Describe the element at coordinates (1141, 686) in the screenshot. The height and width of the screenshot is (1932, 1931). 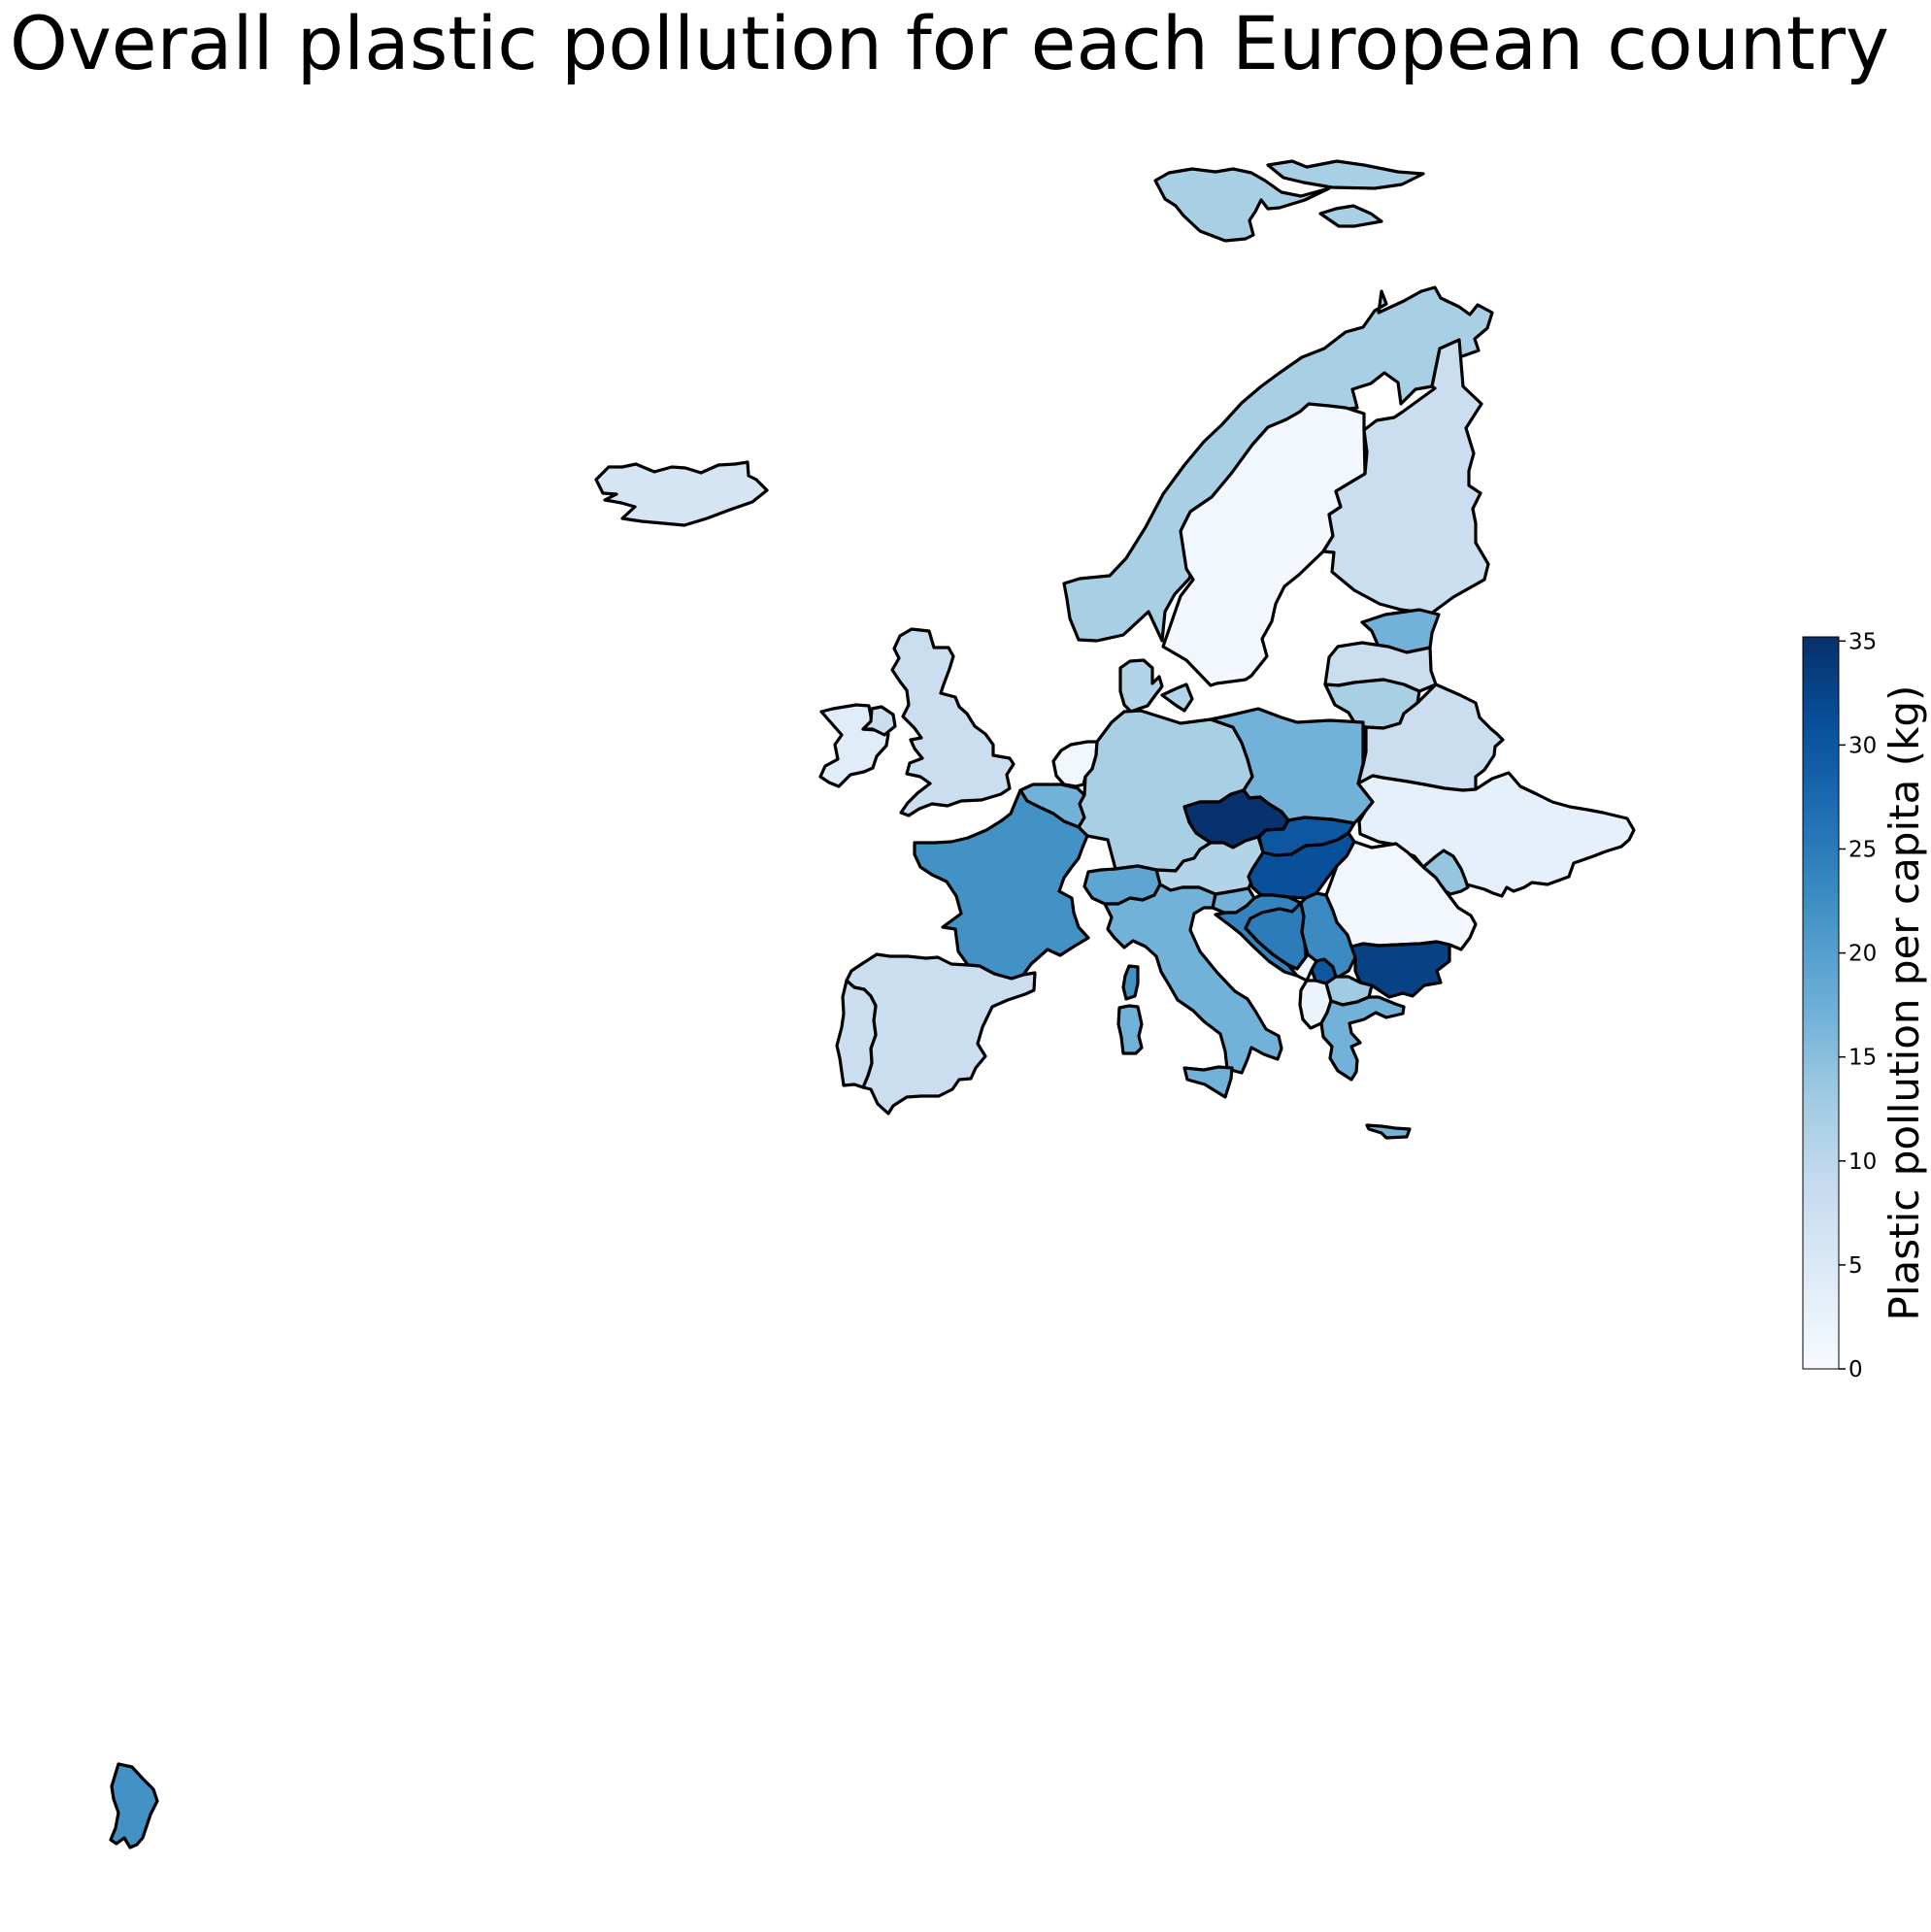
I see `Denmark` at that location.